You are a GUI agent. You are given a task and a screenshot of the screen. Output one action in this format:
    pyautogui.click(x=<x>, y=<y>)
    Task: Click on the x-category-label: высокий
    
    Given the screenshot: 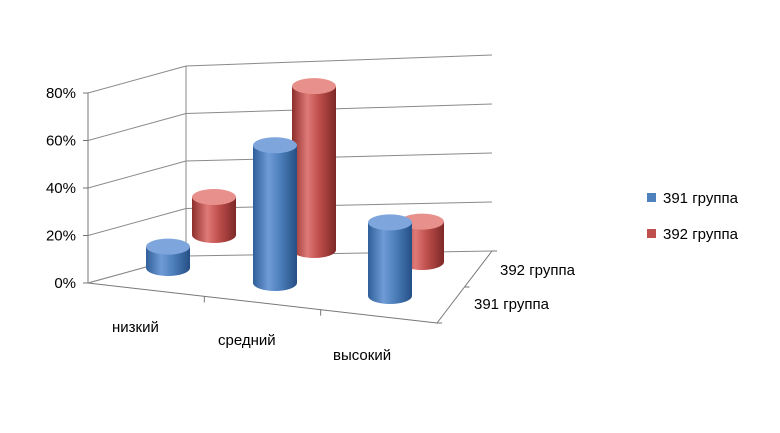 What is the action you would take?
    pyautogui.click(x=362, y=355)
    